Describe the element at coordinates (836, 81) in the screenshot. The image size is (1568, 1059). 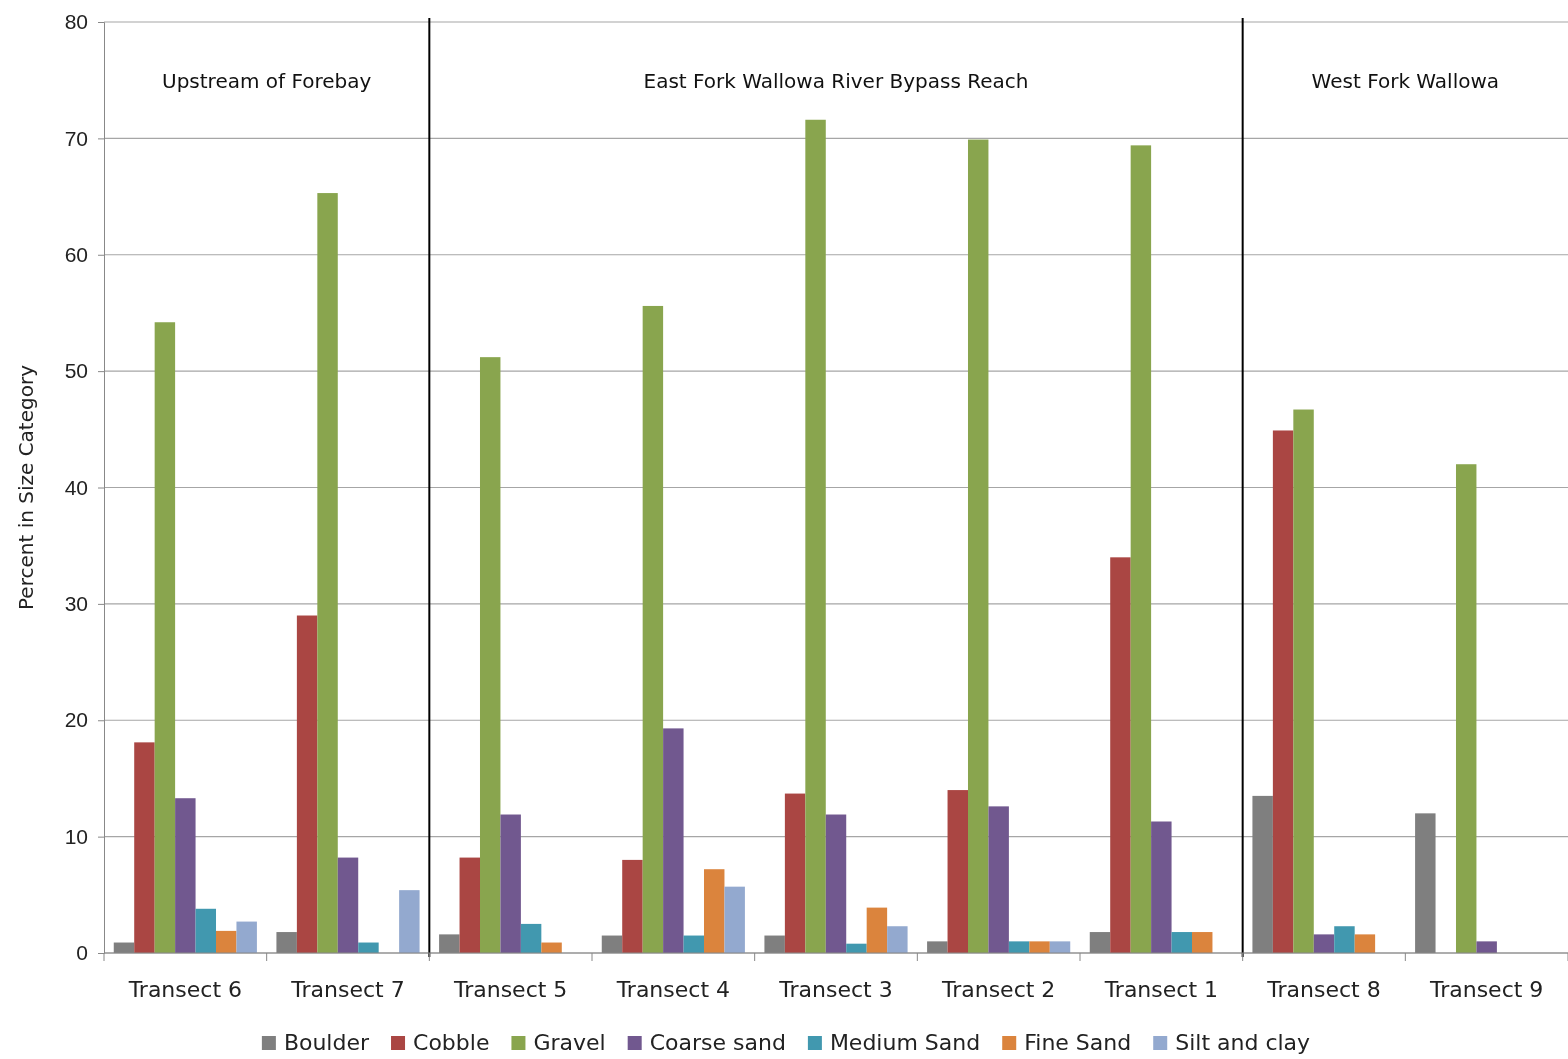
I see `annotation: East Fork Wallowa River Bypass Reach` at that location.